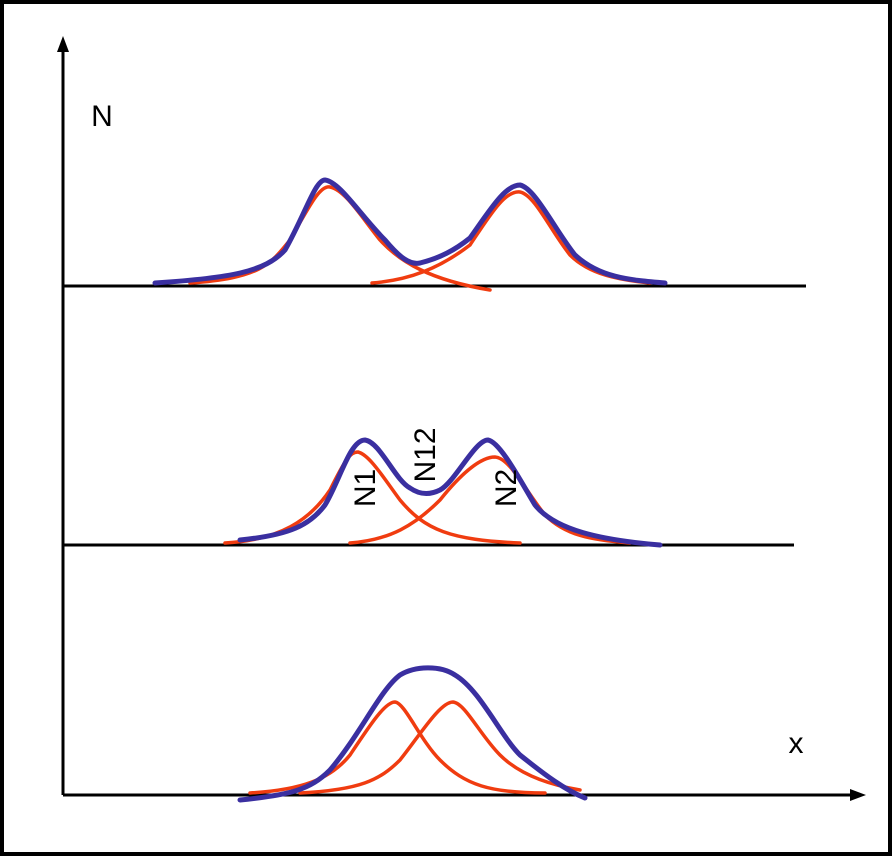  I want to click on x-arrow, so click(858, 795).